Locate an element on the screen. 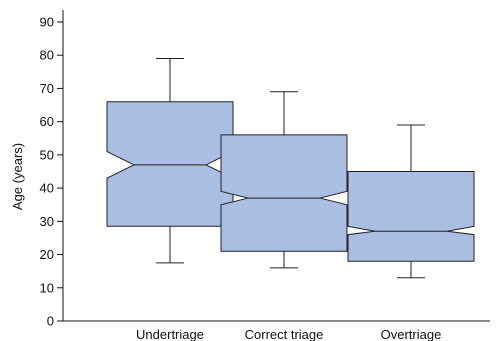 The width and height of the screenshot is (502, 341). y-axis: 0 10 20 30 40 50 60 70 80 90 is located at coordinates (52, 169).